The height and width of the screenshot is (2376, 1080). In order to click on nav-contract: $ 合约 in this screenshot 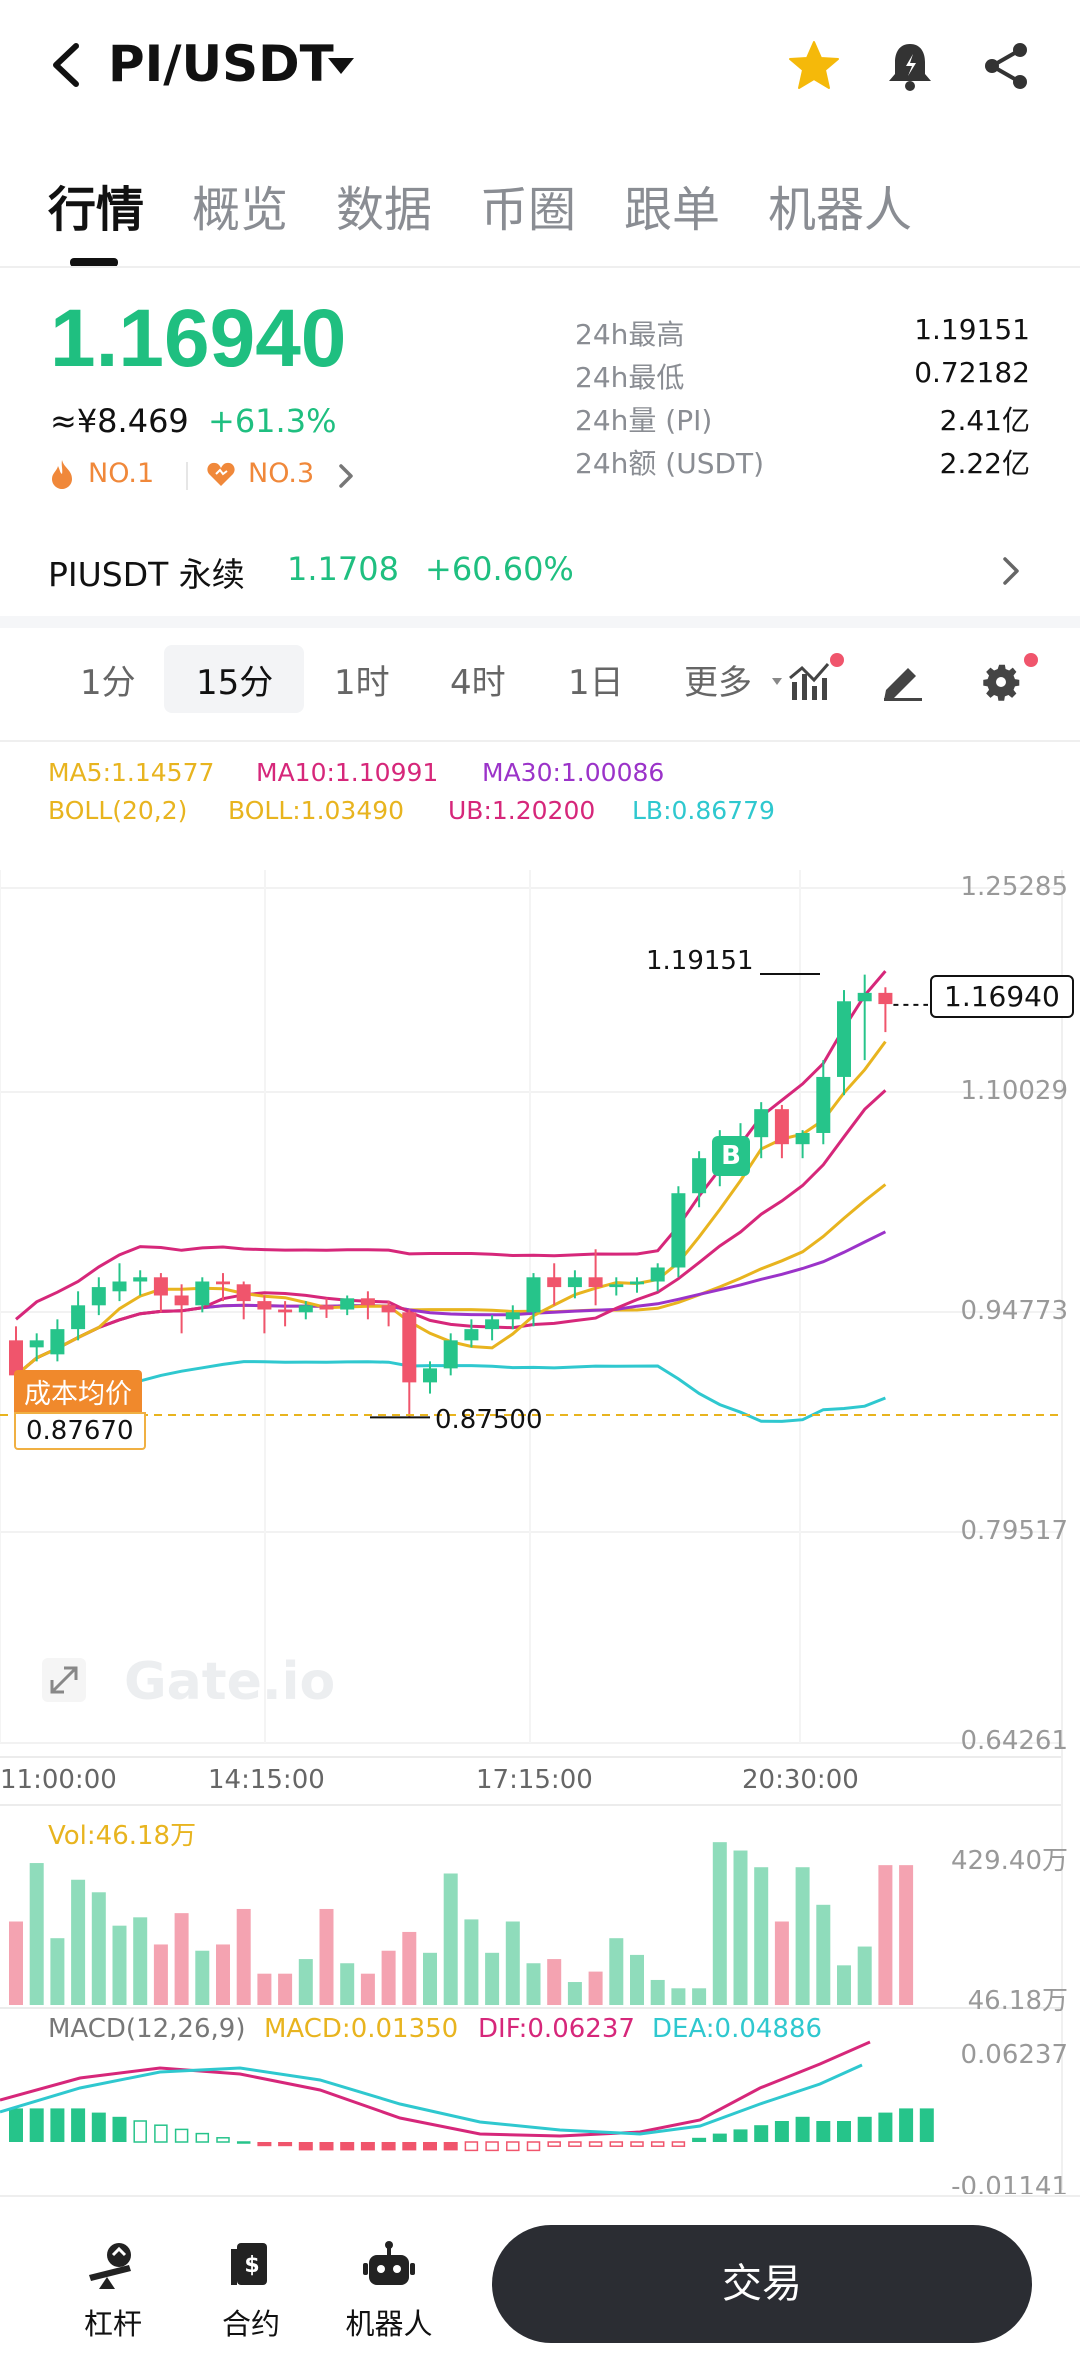, I will do `click(251, 2291)`.